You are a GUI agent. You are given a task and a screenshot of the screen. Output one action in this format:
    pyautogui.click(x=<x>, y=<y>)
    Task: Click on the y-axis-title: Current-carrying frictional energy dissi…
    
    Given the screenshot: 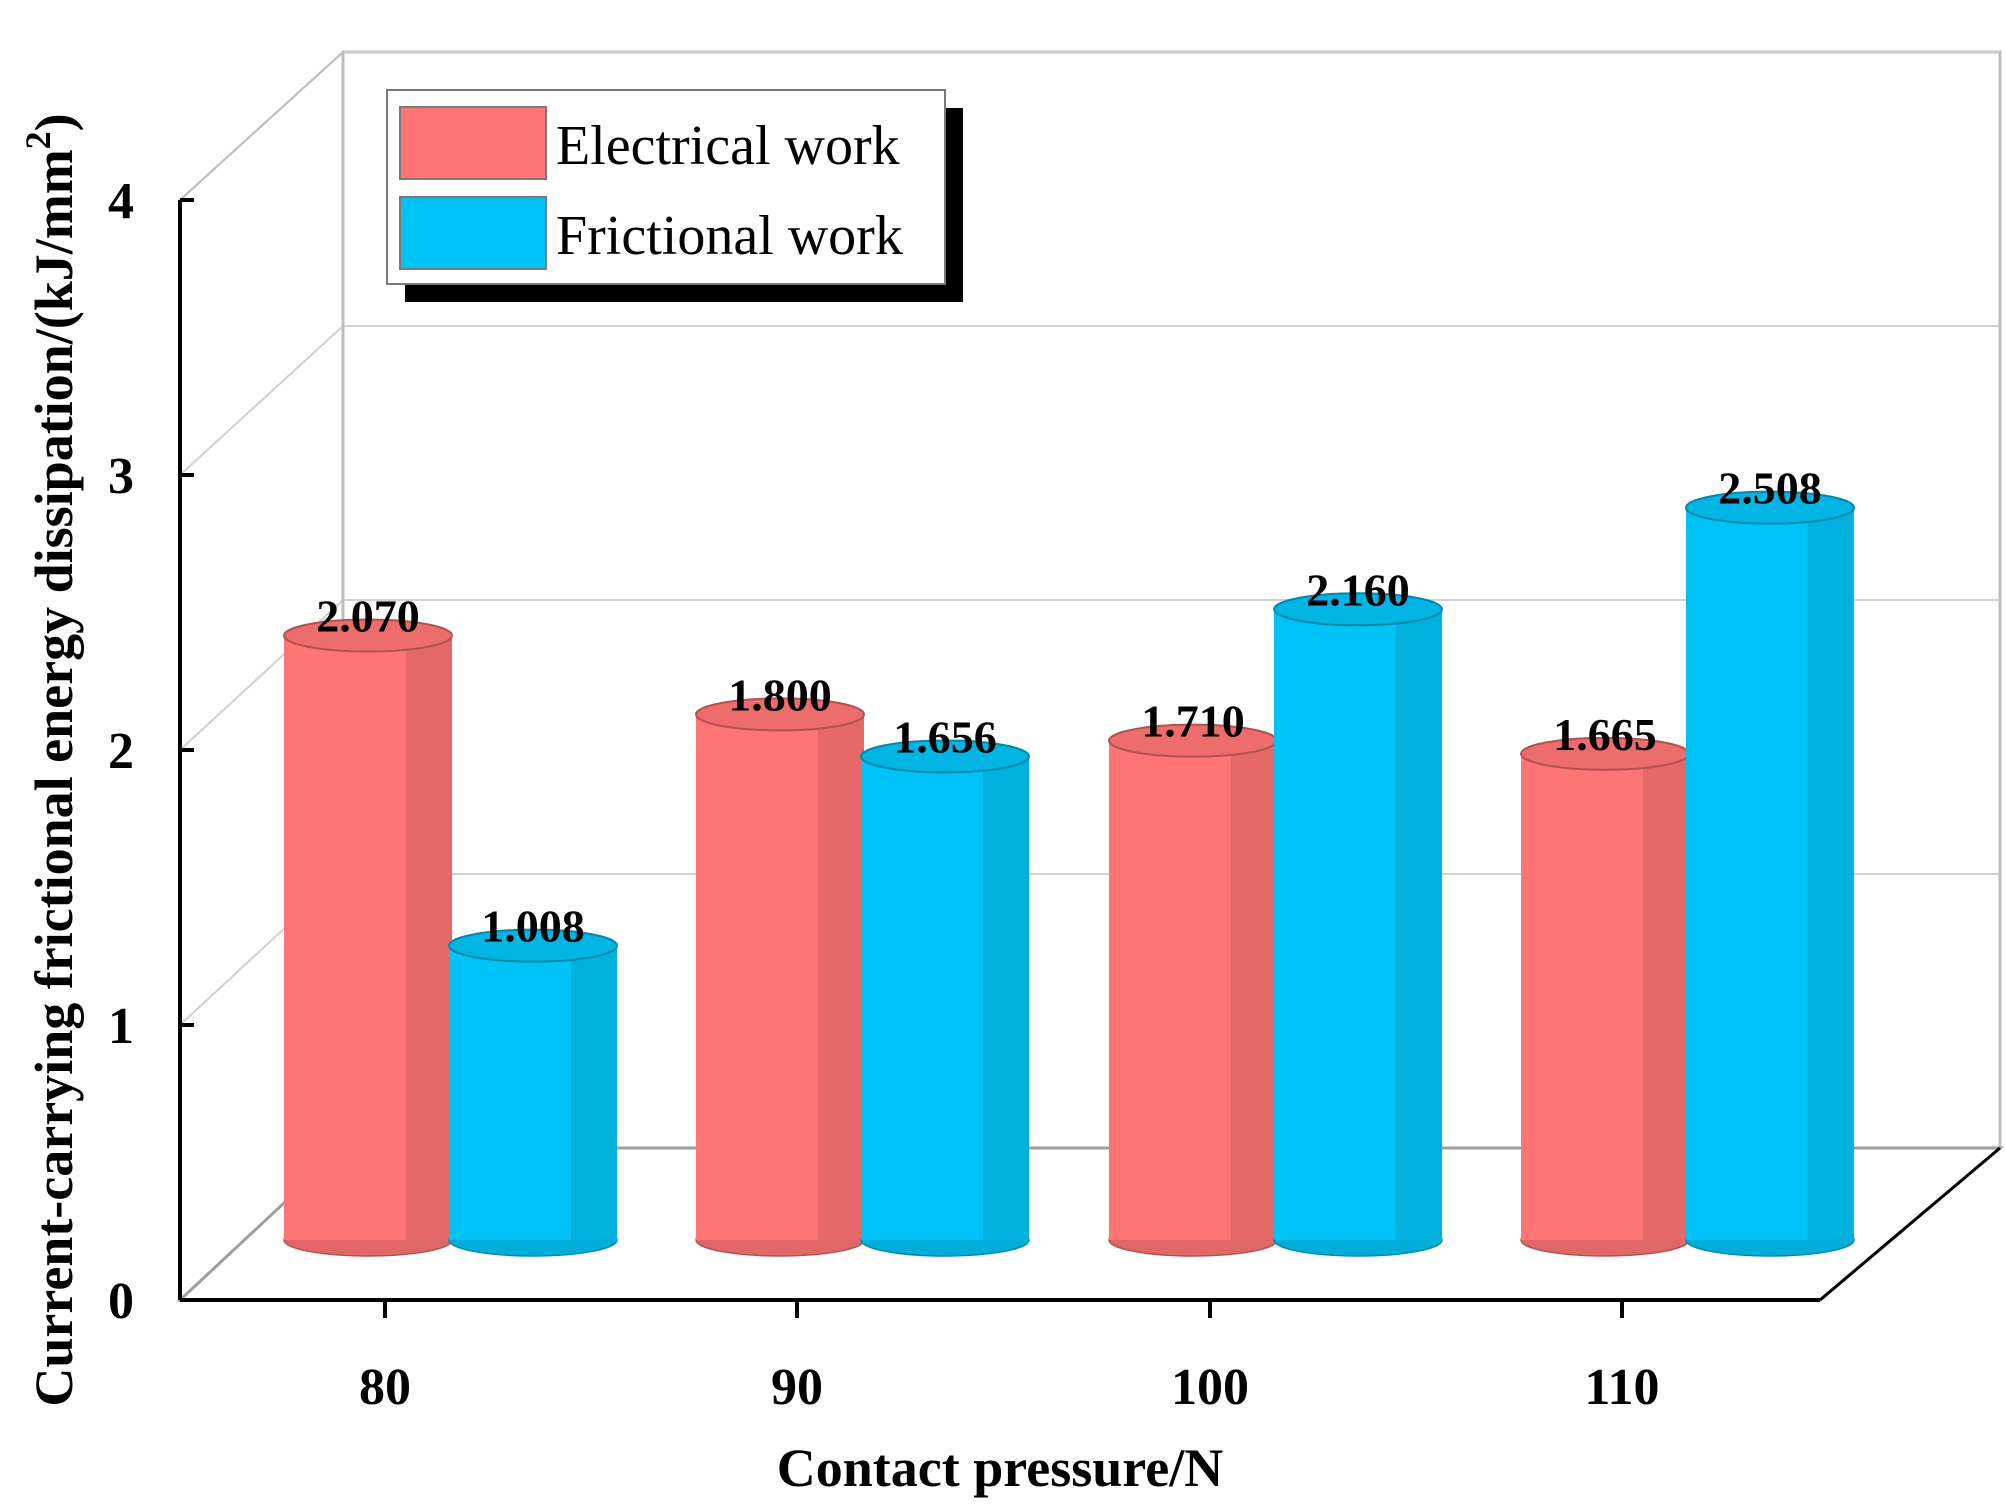 What is the action you would take?
    pyautogui.click(x=51, y=759)
    